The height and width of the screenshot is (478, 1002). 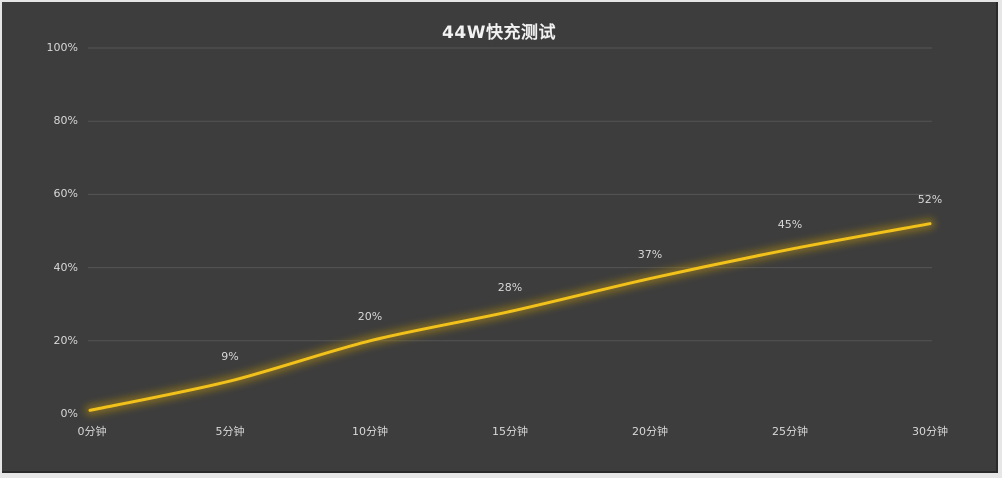 I want to click on data-label: 9%, so click(x=230, y=357).